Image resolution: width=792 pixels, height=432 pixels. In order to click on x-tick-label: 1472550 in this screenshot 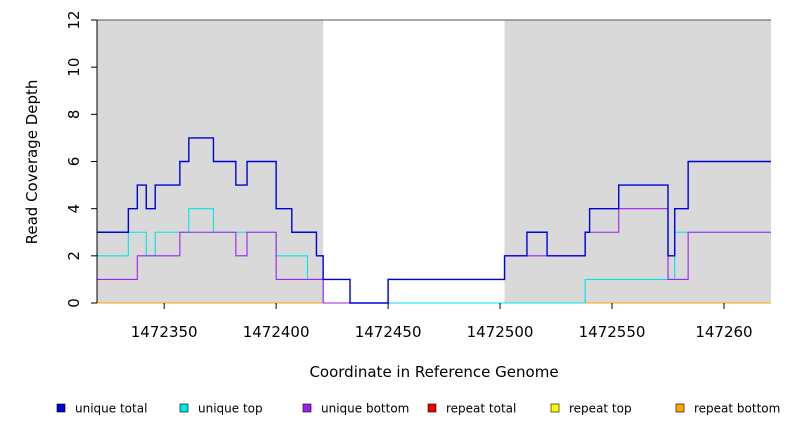, I will do `click(612, 332)`.